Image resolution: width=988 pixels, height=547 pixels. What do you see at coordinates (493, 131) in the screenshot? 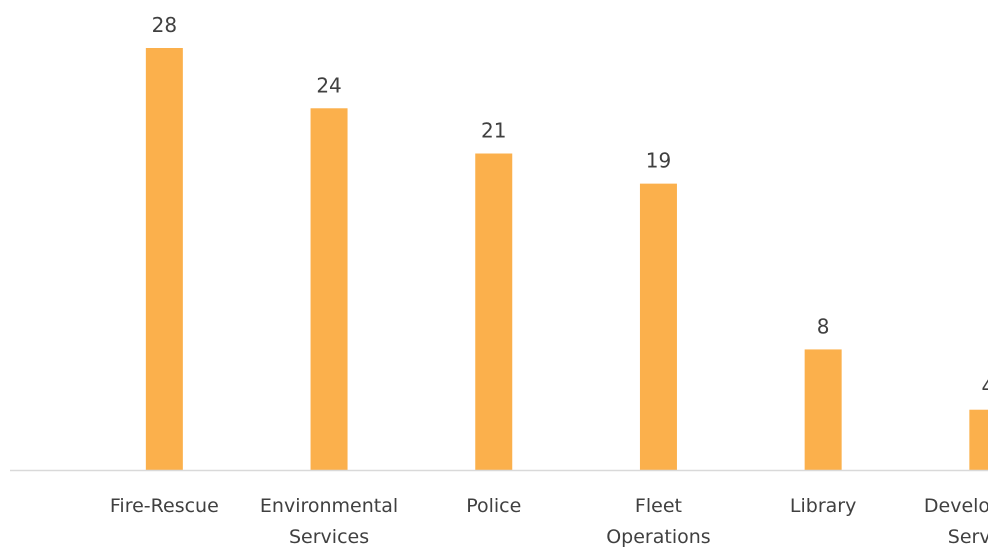
I see `value-label-2: 21` at bounding box center [493, 131].